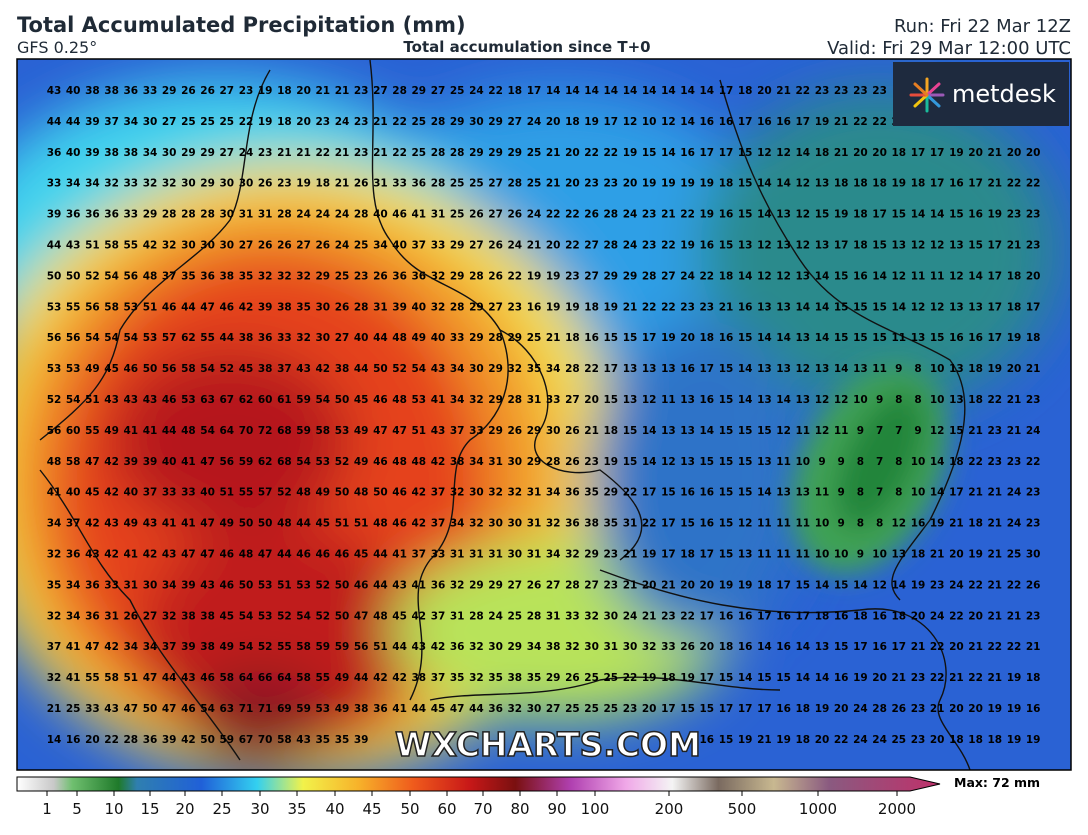  I want to click on grid-value: 42, so click(418, 493).